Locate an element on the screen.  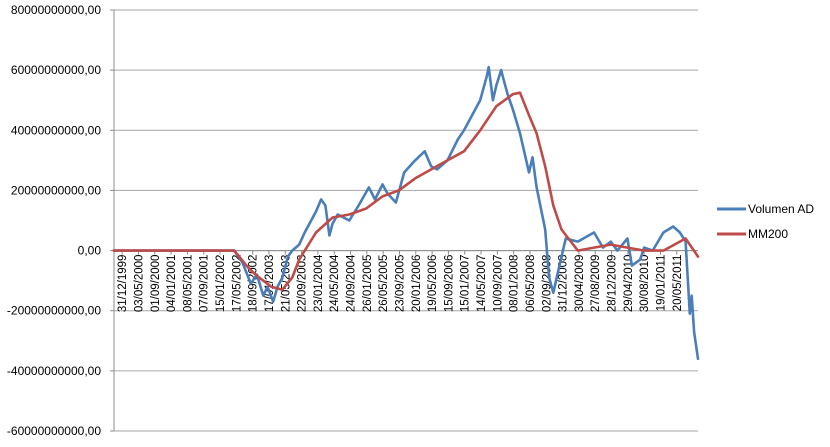
x-tick-label: 06/05/2008 is located at coordinates (531, 284).